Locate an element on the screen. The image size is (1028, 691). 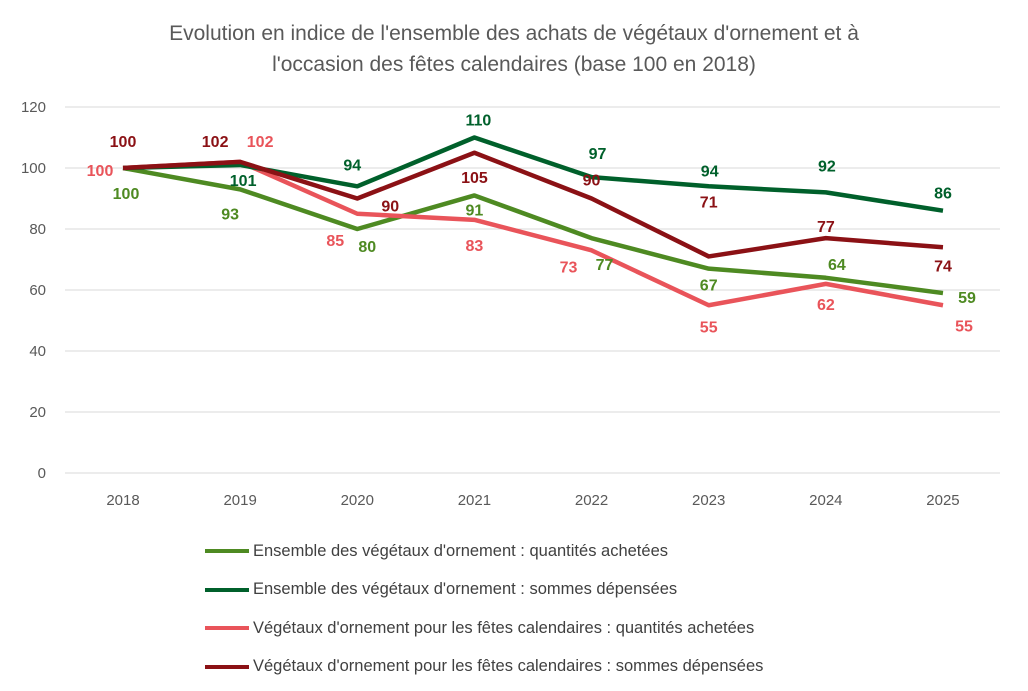
data-label: 62 is located at coordinates (826, 305).